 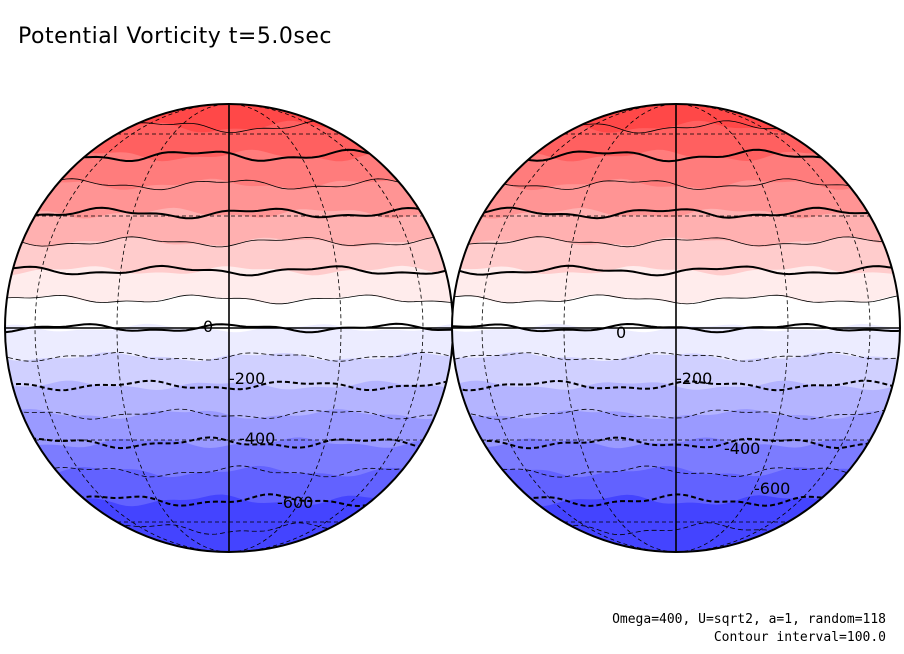 What do you see at coordinates (799, 637) in the screenshot?
I see `contour-interval-text: Contour interval=100.0` at bounding box center [799, 637].